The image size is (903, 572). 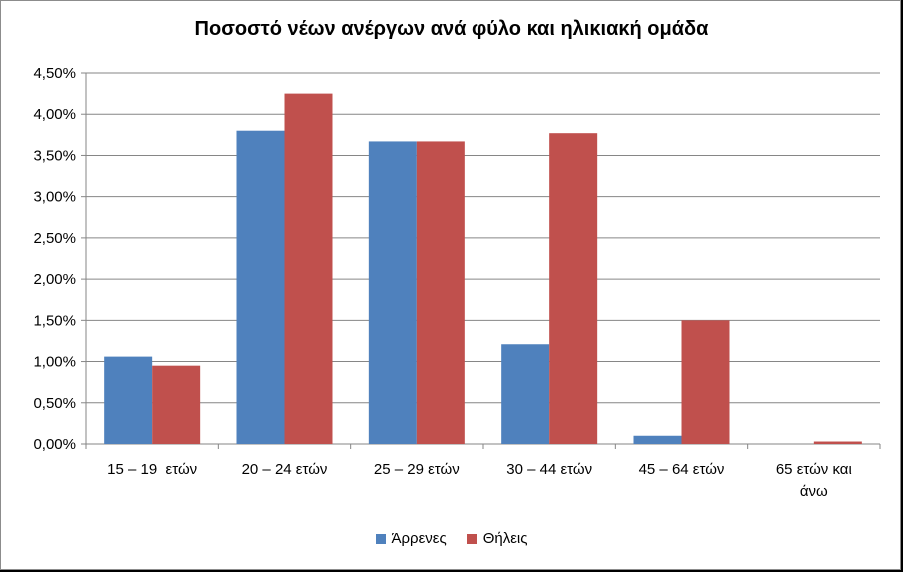 What do you see at coordinates (814, 469) in the screenshot?
I see `x-tick-label: 65 ετών και` at bounding box center [814, 469].